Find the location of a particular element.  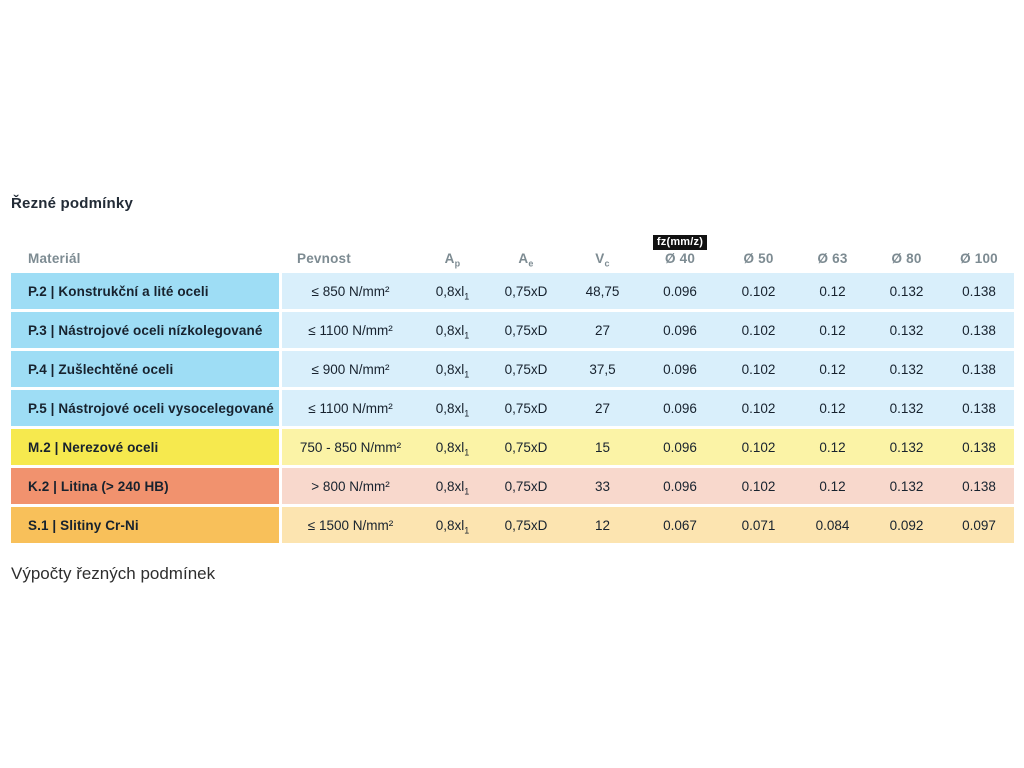

header-d63: Ø 63 is located at coordinates (832, 258).